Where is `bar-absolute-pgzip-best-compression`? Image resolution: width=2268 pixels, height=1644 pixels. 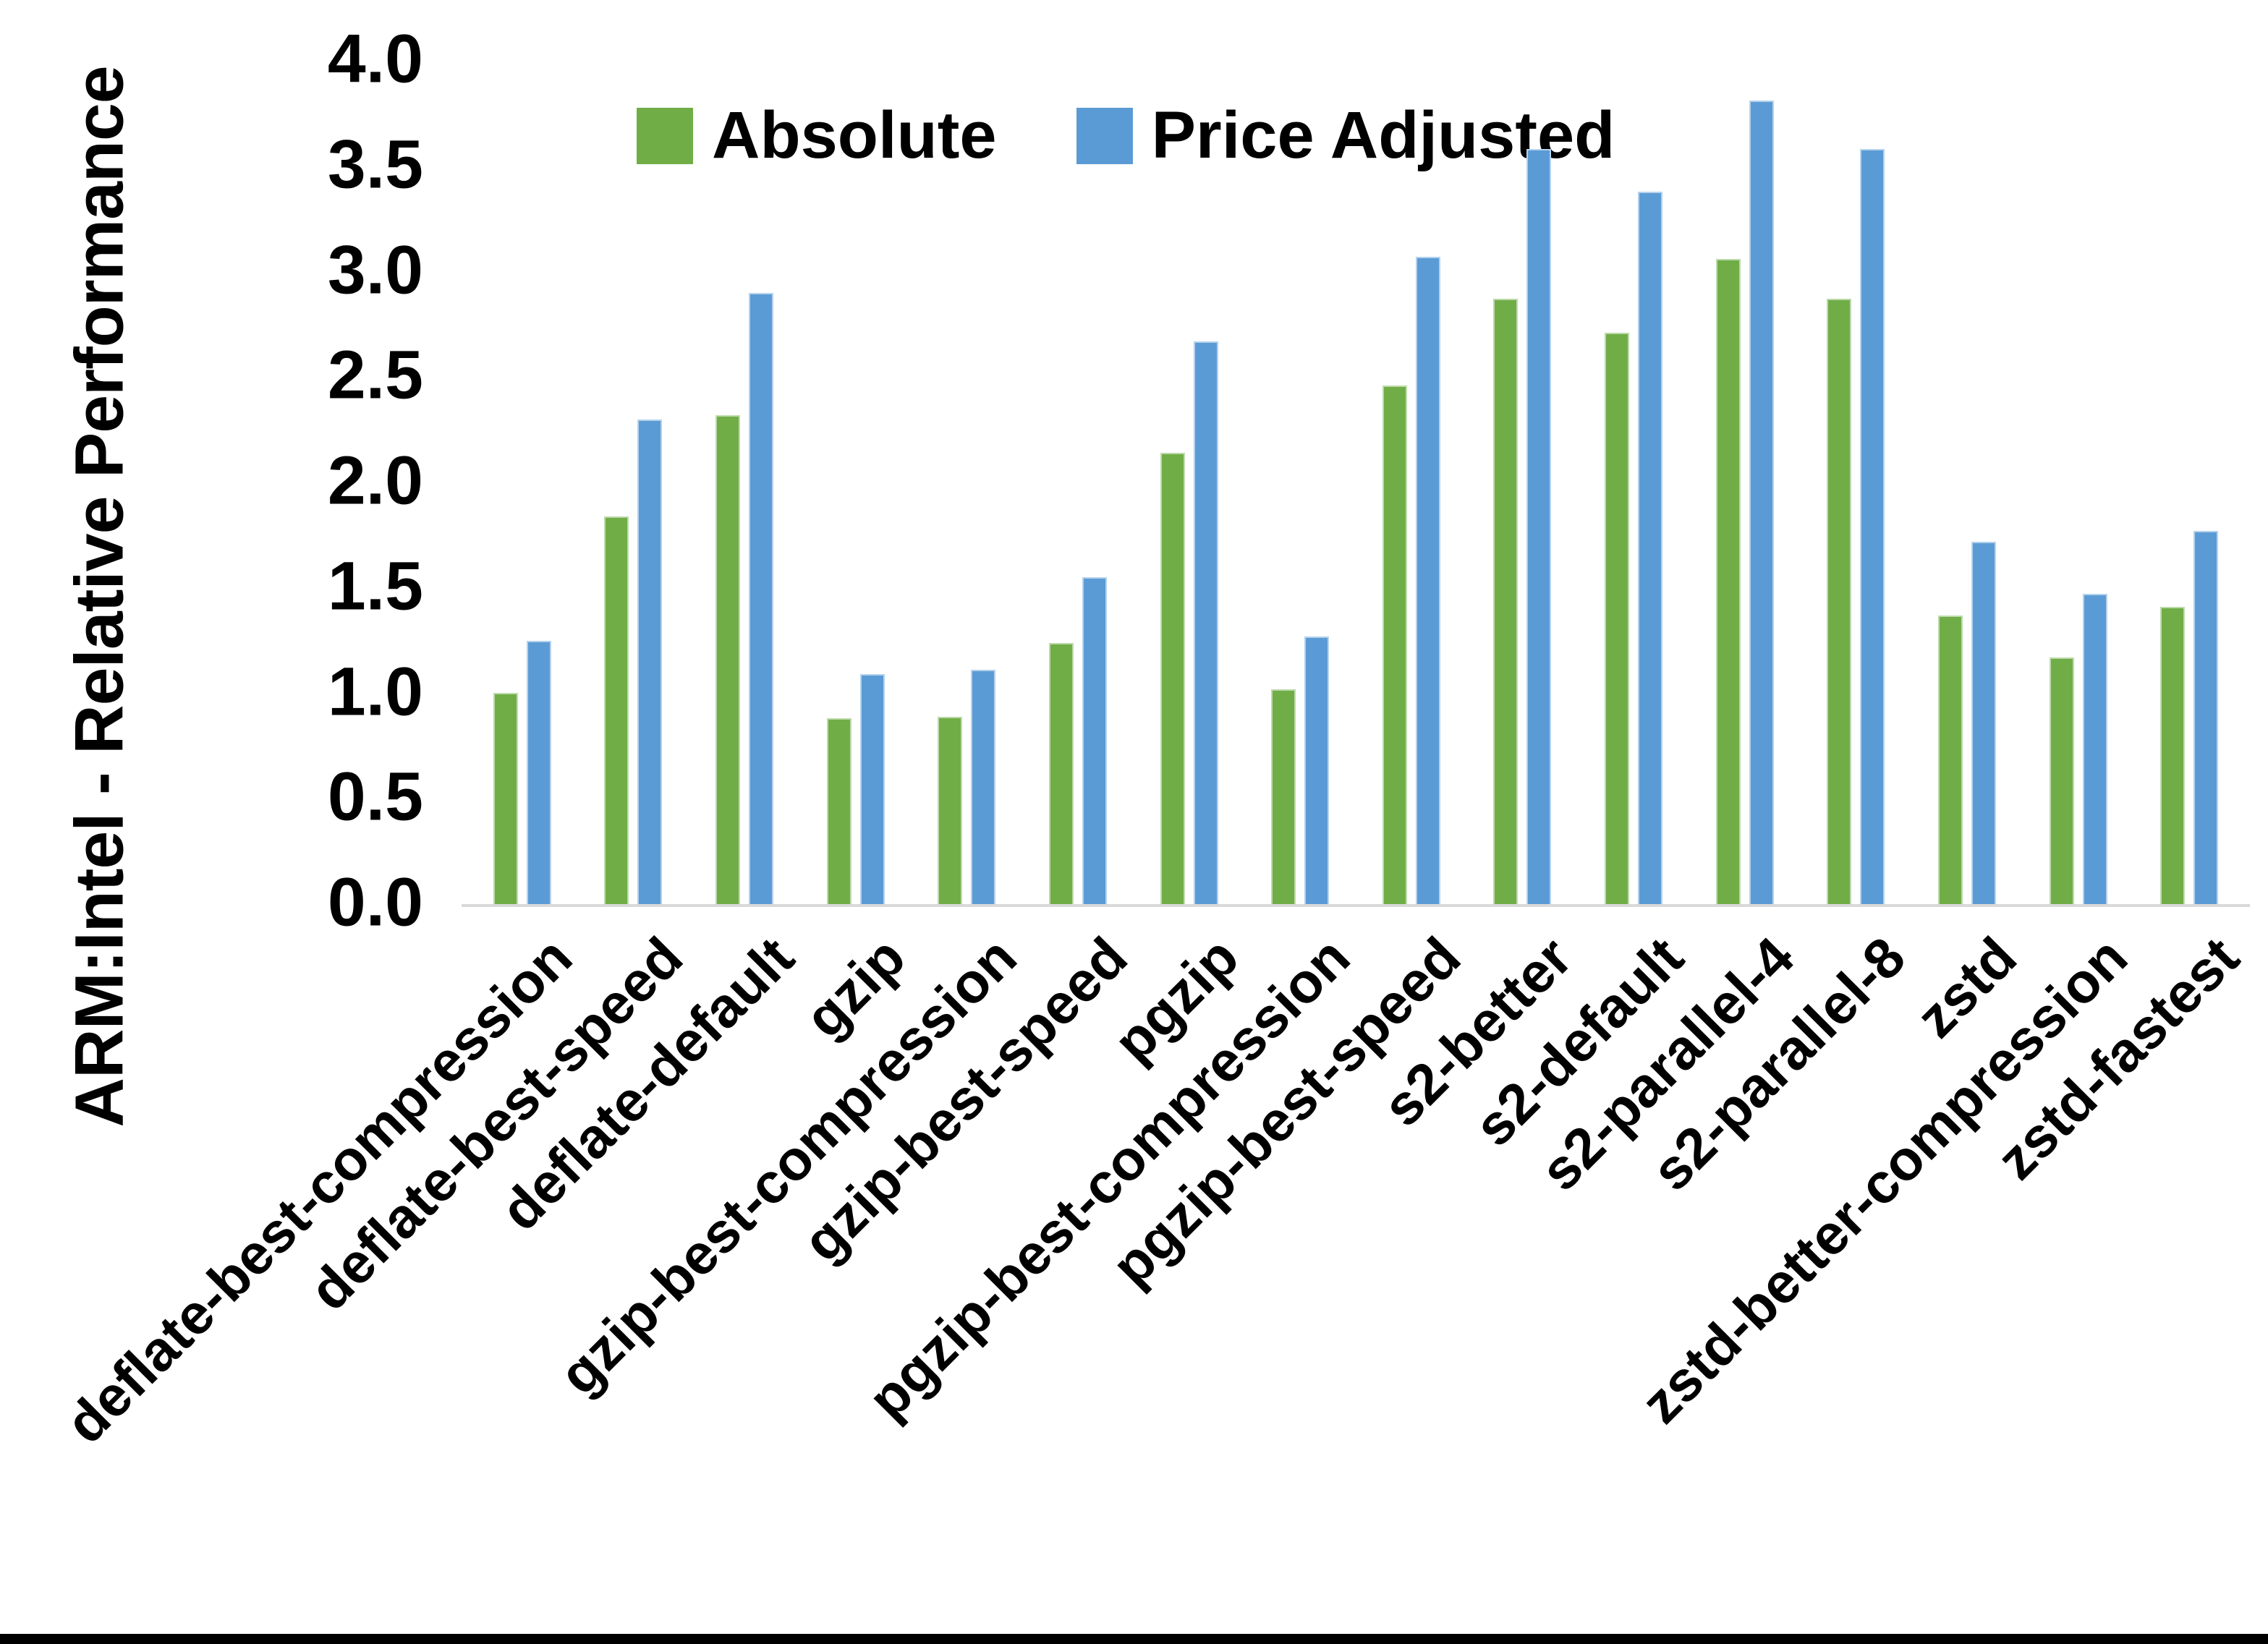 bar-absolute-pgzip-best-compression is located at coordinates (1283, 796).